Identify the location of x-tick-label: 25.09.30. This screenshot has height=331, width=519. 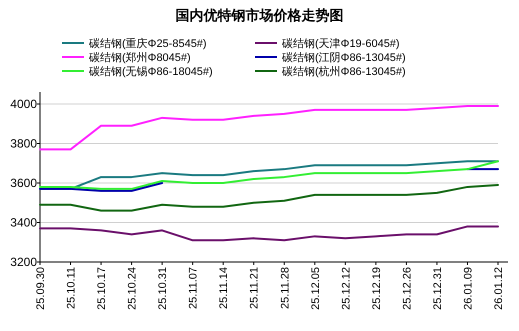
(41, 288).